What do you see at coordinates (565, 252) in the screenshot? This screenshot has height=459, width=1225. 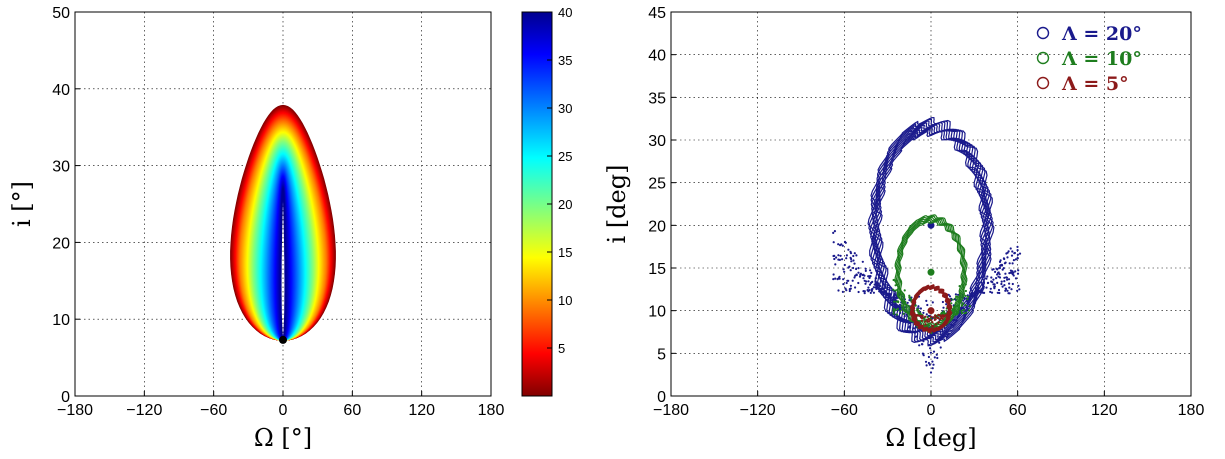 I see `colorbar-tick-label: 15` at bounding box center [565, 252].